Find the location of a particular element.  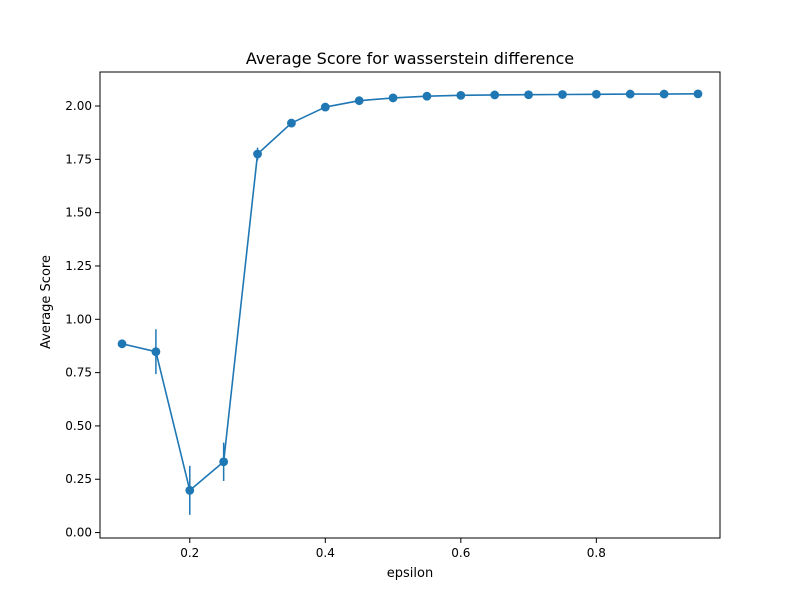

error-bars-layer is located at coordinates (207, 331).